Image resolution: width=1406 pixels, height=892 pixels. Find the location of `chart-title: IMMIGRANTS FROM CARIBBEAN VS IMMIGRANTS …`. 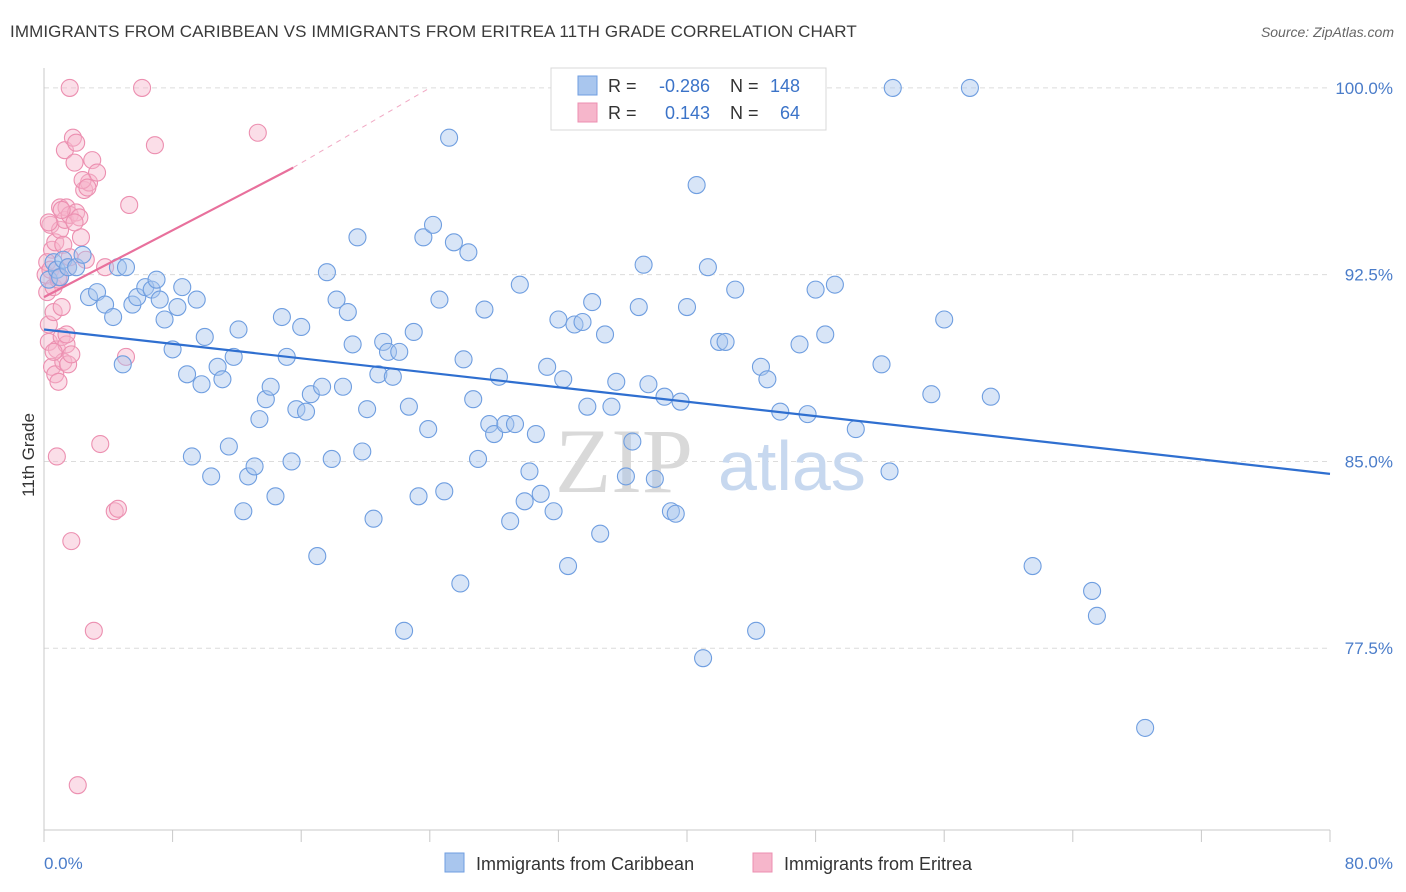

chart-title: IMMIGRANTS FROM CARIBBEAN VS IMMIGRANTS … is located at coordinates (433, 31).